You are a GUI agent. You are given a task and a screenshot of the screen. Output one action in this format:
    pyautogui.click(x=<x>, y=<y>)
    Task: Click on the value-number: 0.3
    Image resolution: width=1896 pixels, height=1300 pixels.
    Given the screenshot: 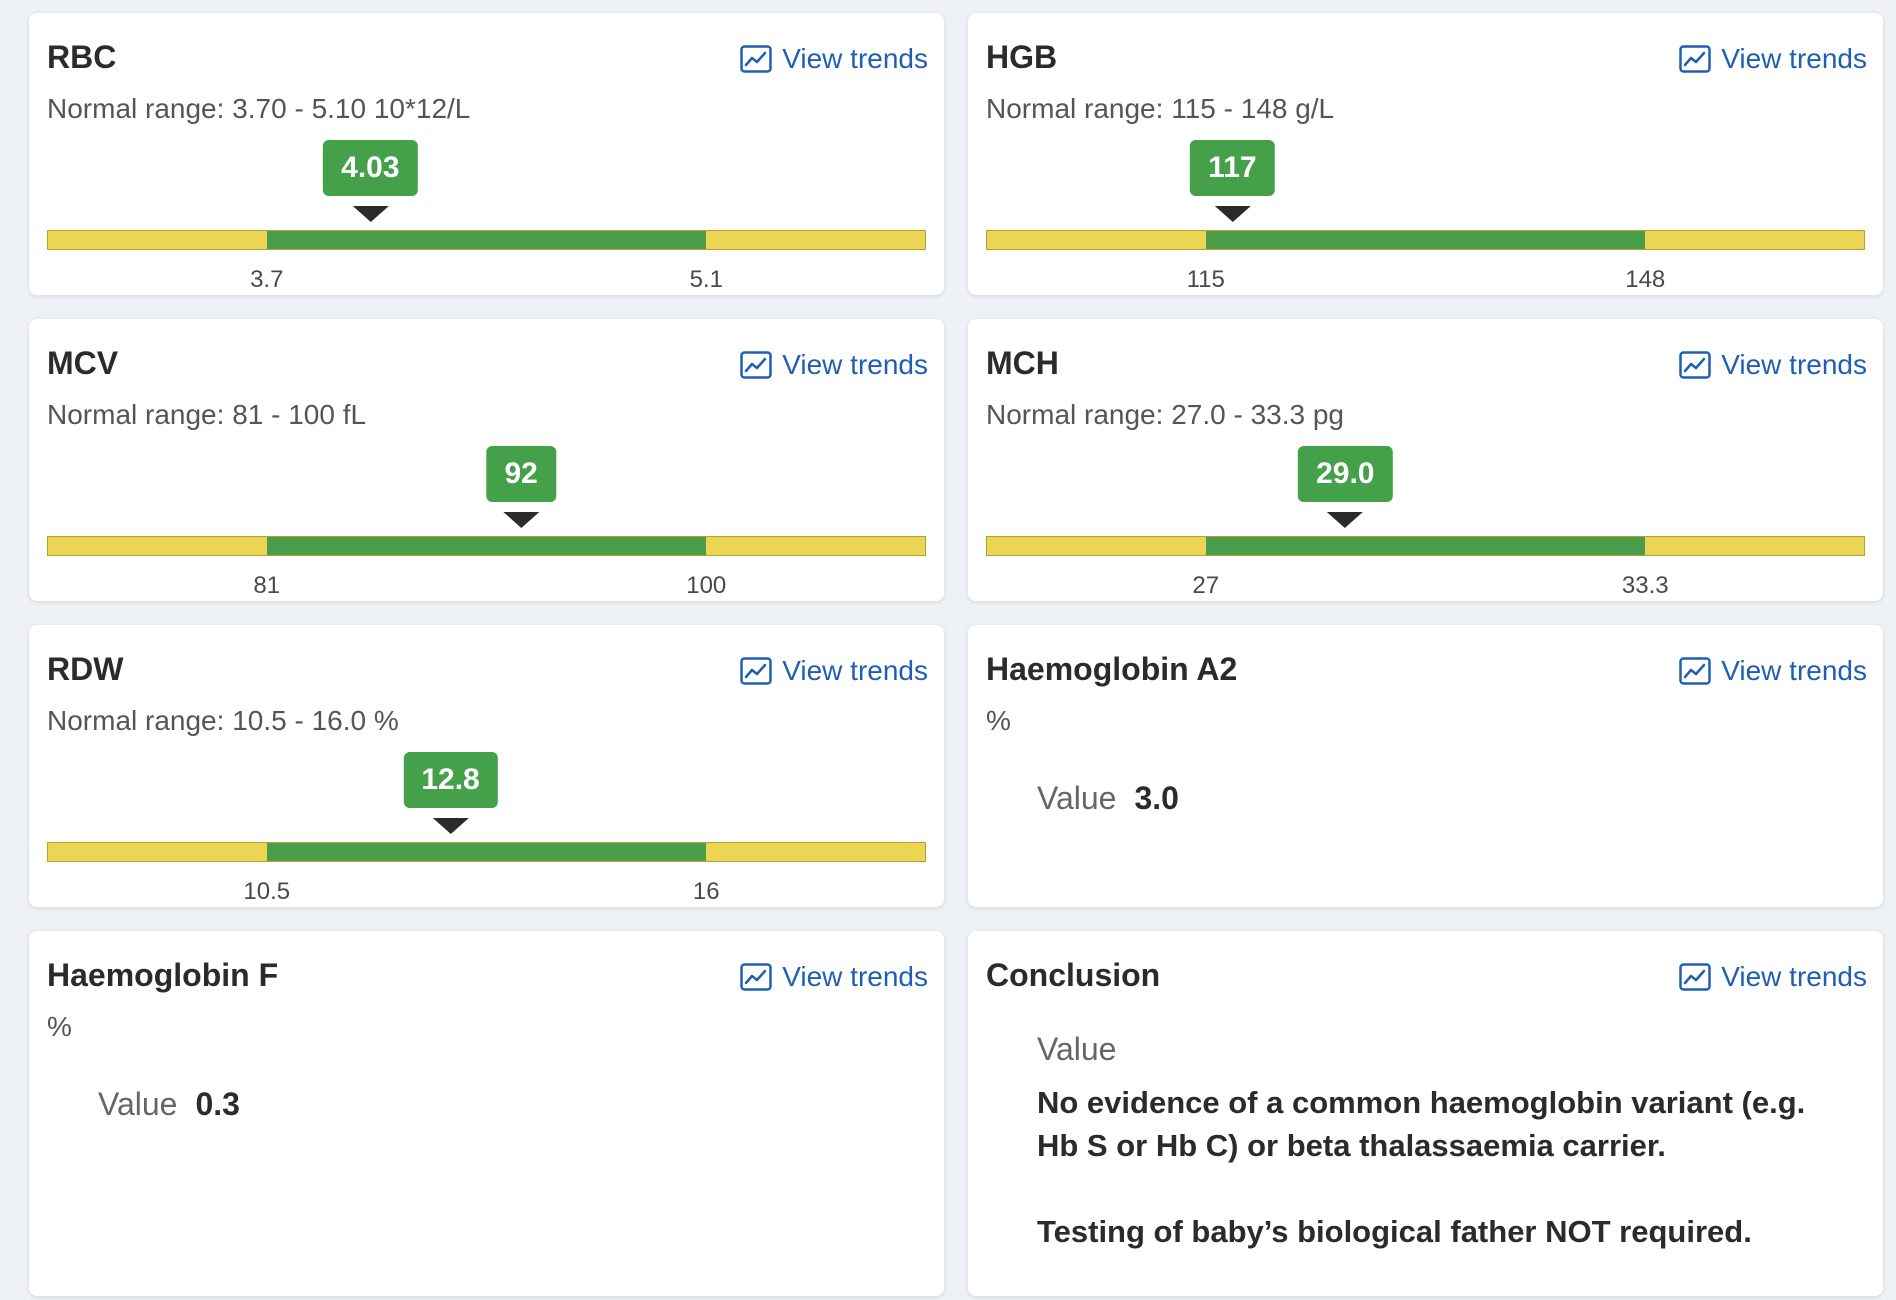 What is the action you would take?
    pyautogui.click(x=217, y=1104)
    